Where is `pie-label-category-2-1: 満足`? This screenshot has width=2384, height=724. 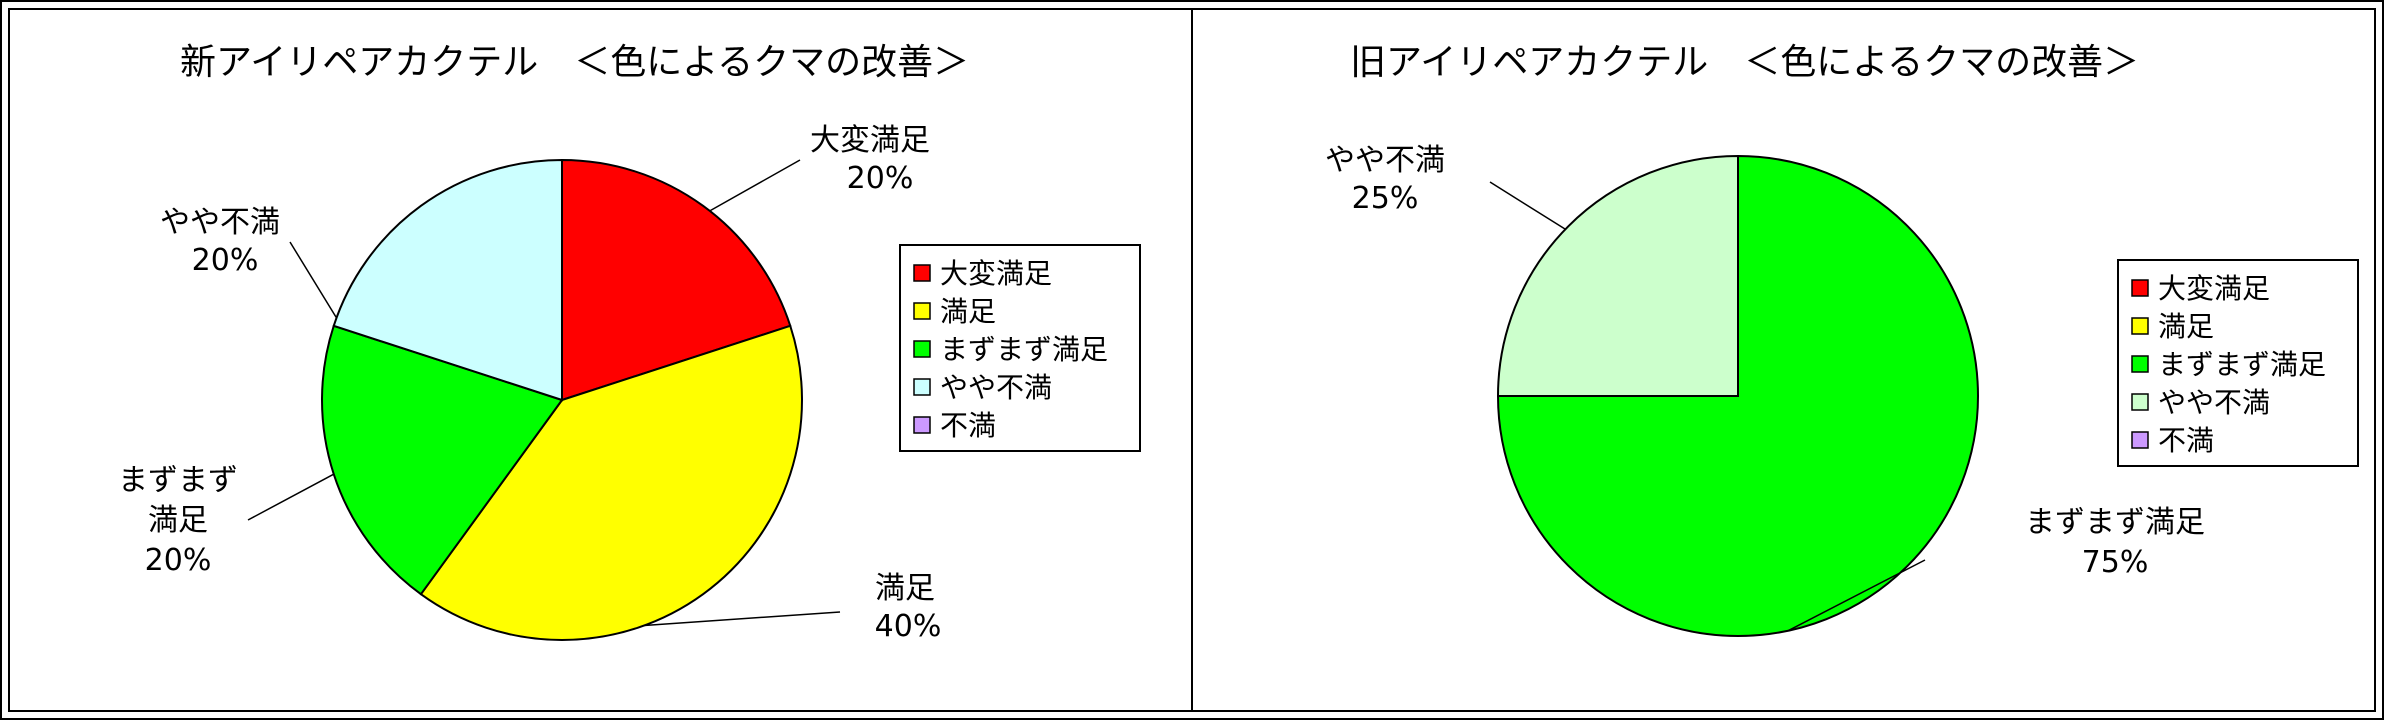
pie-label-category-2-1: 満足 is located at coordinates (905, 588).